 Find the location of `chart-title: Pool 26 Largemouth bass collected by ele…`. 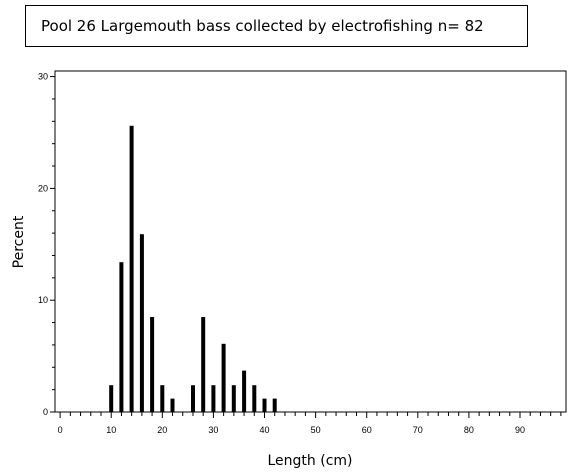

chart-title: Pool 26 Largemouth bass collected by ele… is located at coordinates (276, 26).